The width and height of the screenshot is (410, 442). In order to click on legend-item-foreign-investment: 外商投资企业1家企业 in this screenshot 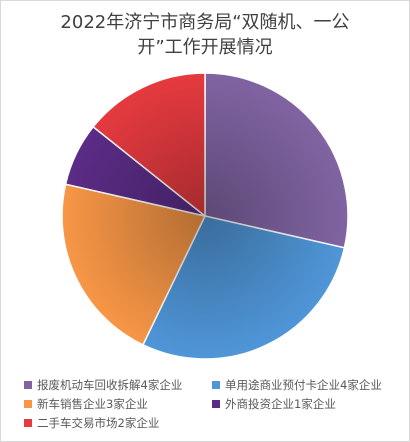, I will do `click(274, 404)`.